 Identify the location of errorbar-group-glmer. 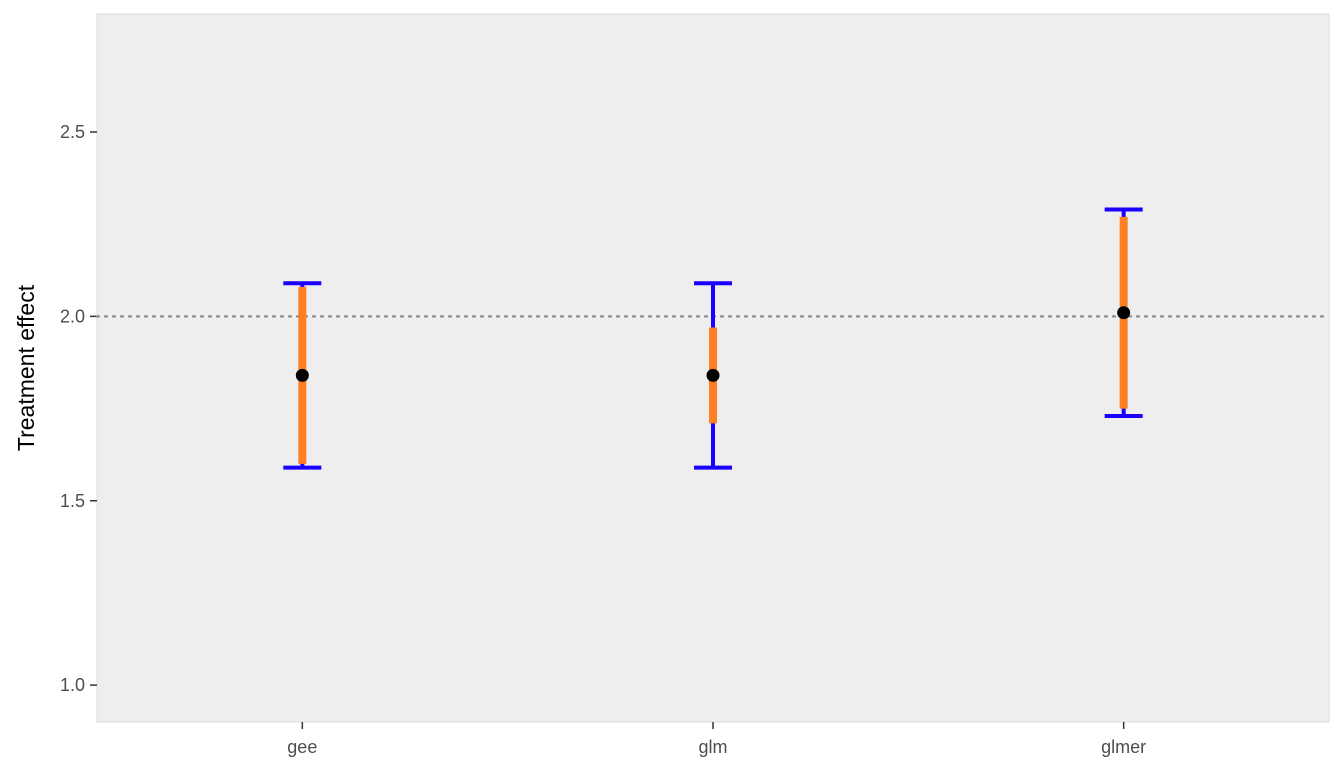
(1123, 312).